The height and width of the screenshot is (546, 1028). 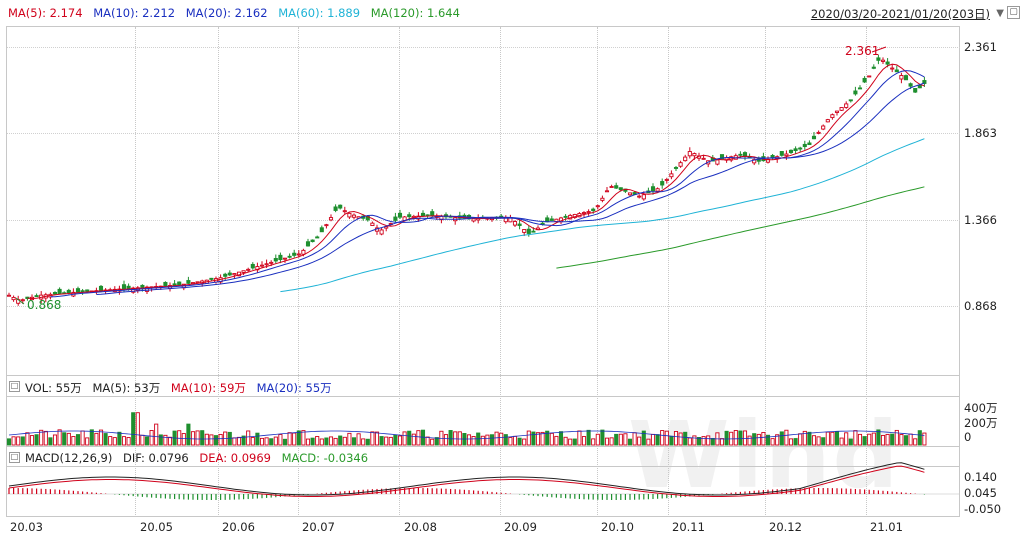 I want to click on volume-collapse-button: □, so click(x=14, y=386).